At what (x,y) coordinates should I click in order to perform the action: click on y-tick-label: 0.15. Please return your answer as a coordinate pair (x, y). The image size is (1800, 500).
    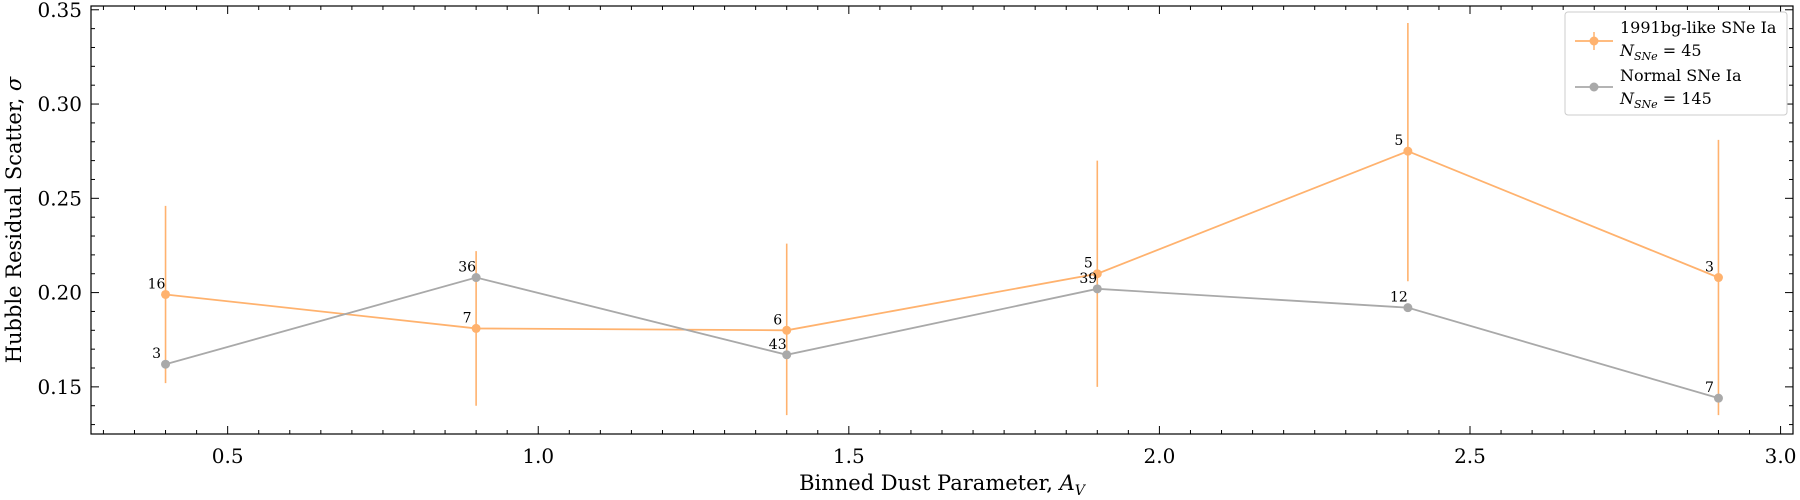
    Looking at the image, I should click on (59, 387).